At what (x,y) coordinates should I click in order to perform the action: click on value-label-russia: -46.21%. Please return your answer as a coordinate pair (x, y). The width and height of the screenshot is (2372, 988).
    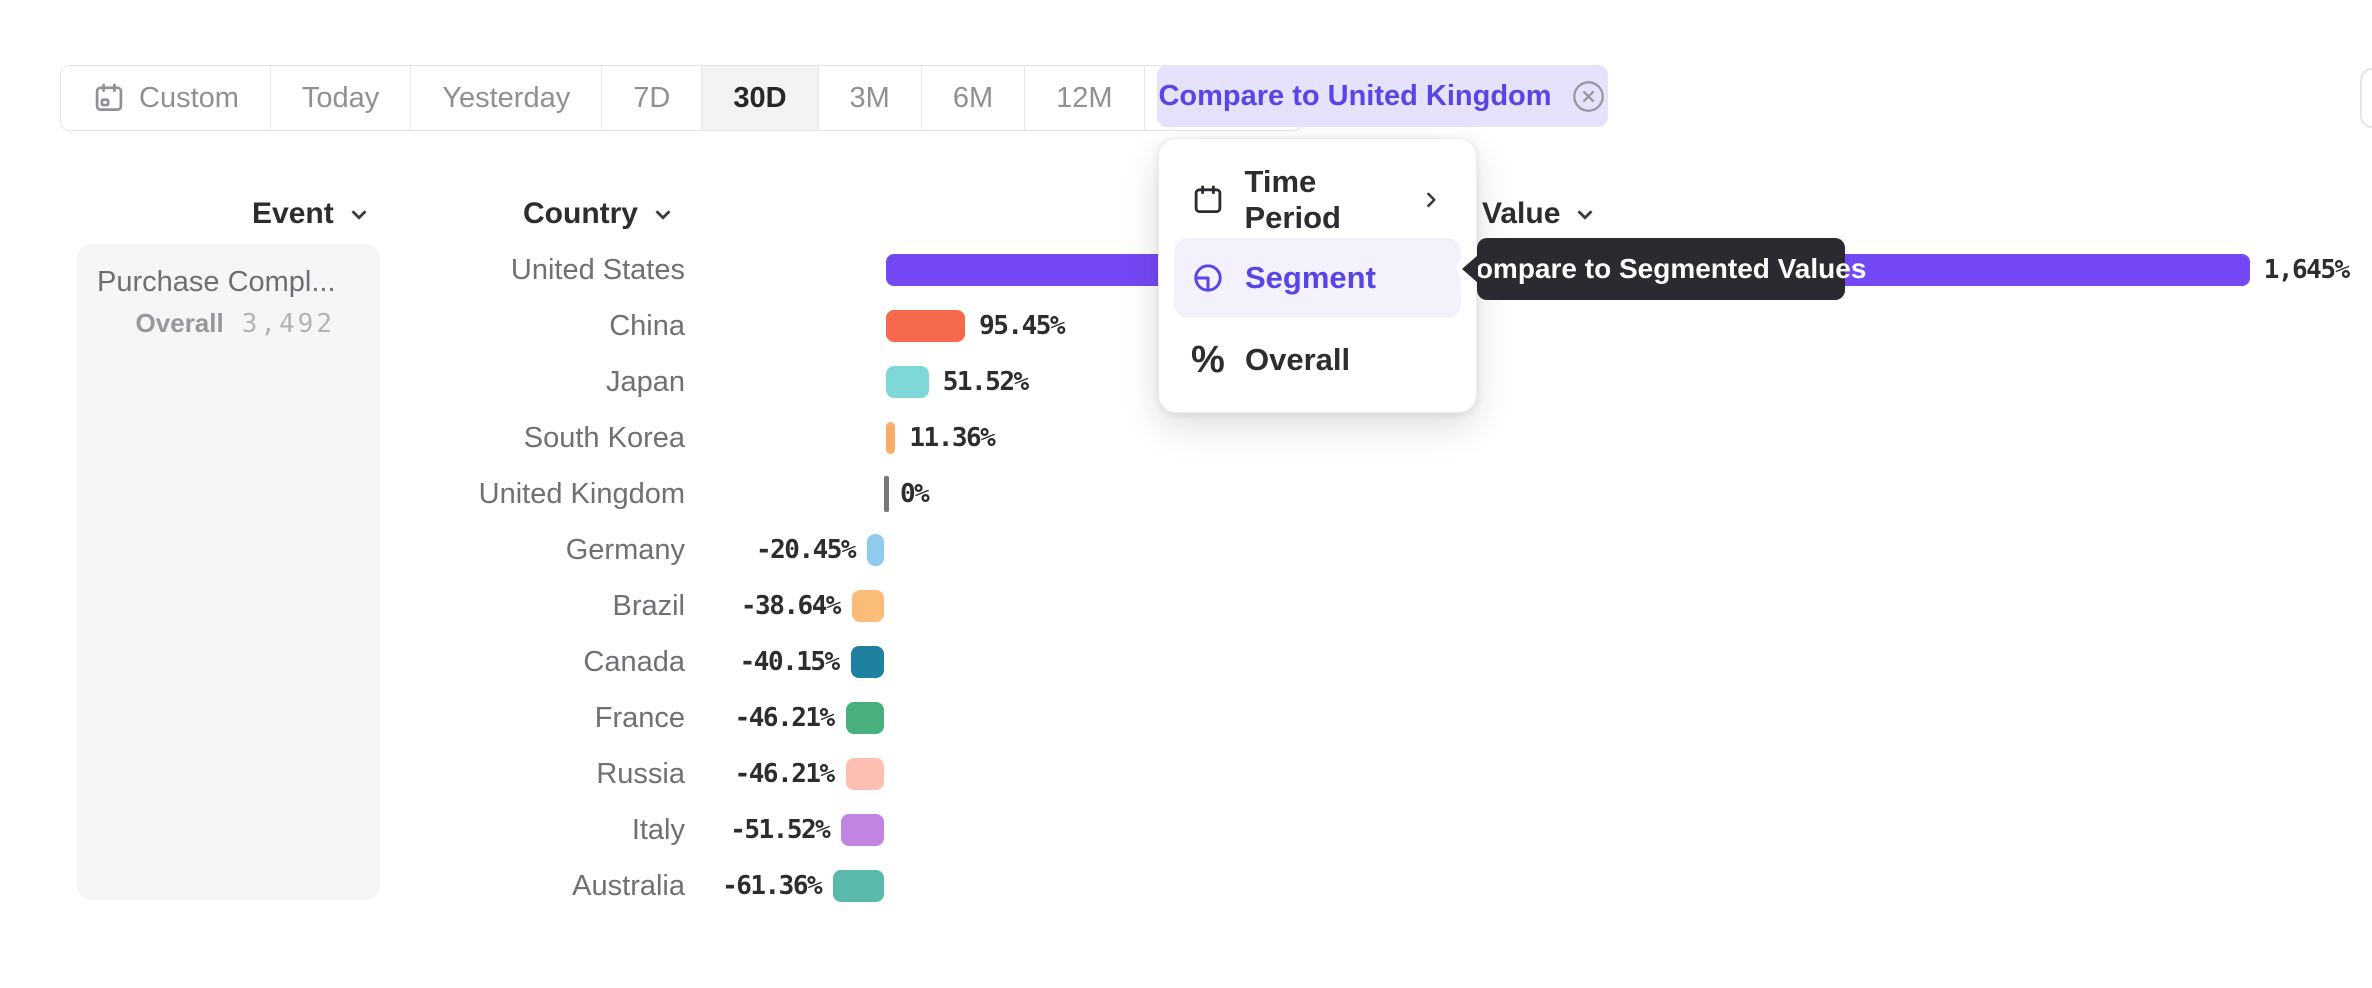
    Looking at the image, I should click on (785, 774).